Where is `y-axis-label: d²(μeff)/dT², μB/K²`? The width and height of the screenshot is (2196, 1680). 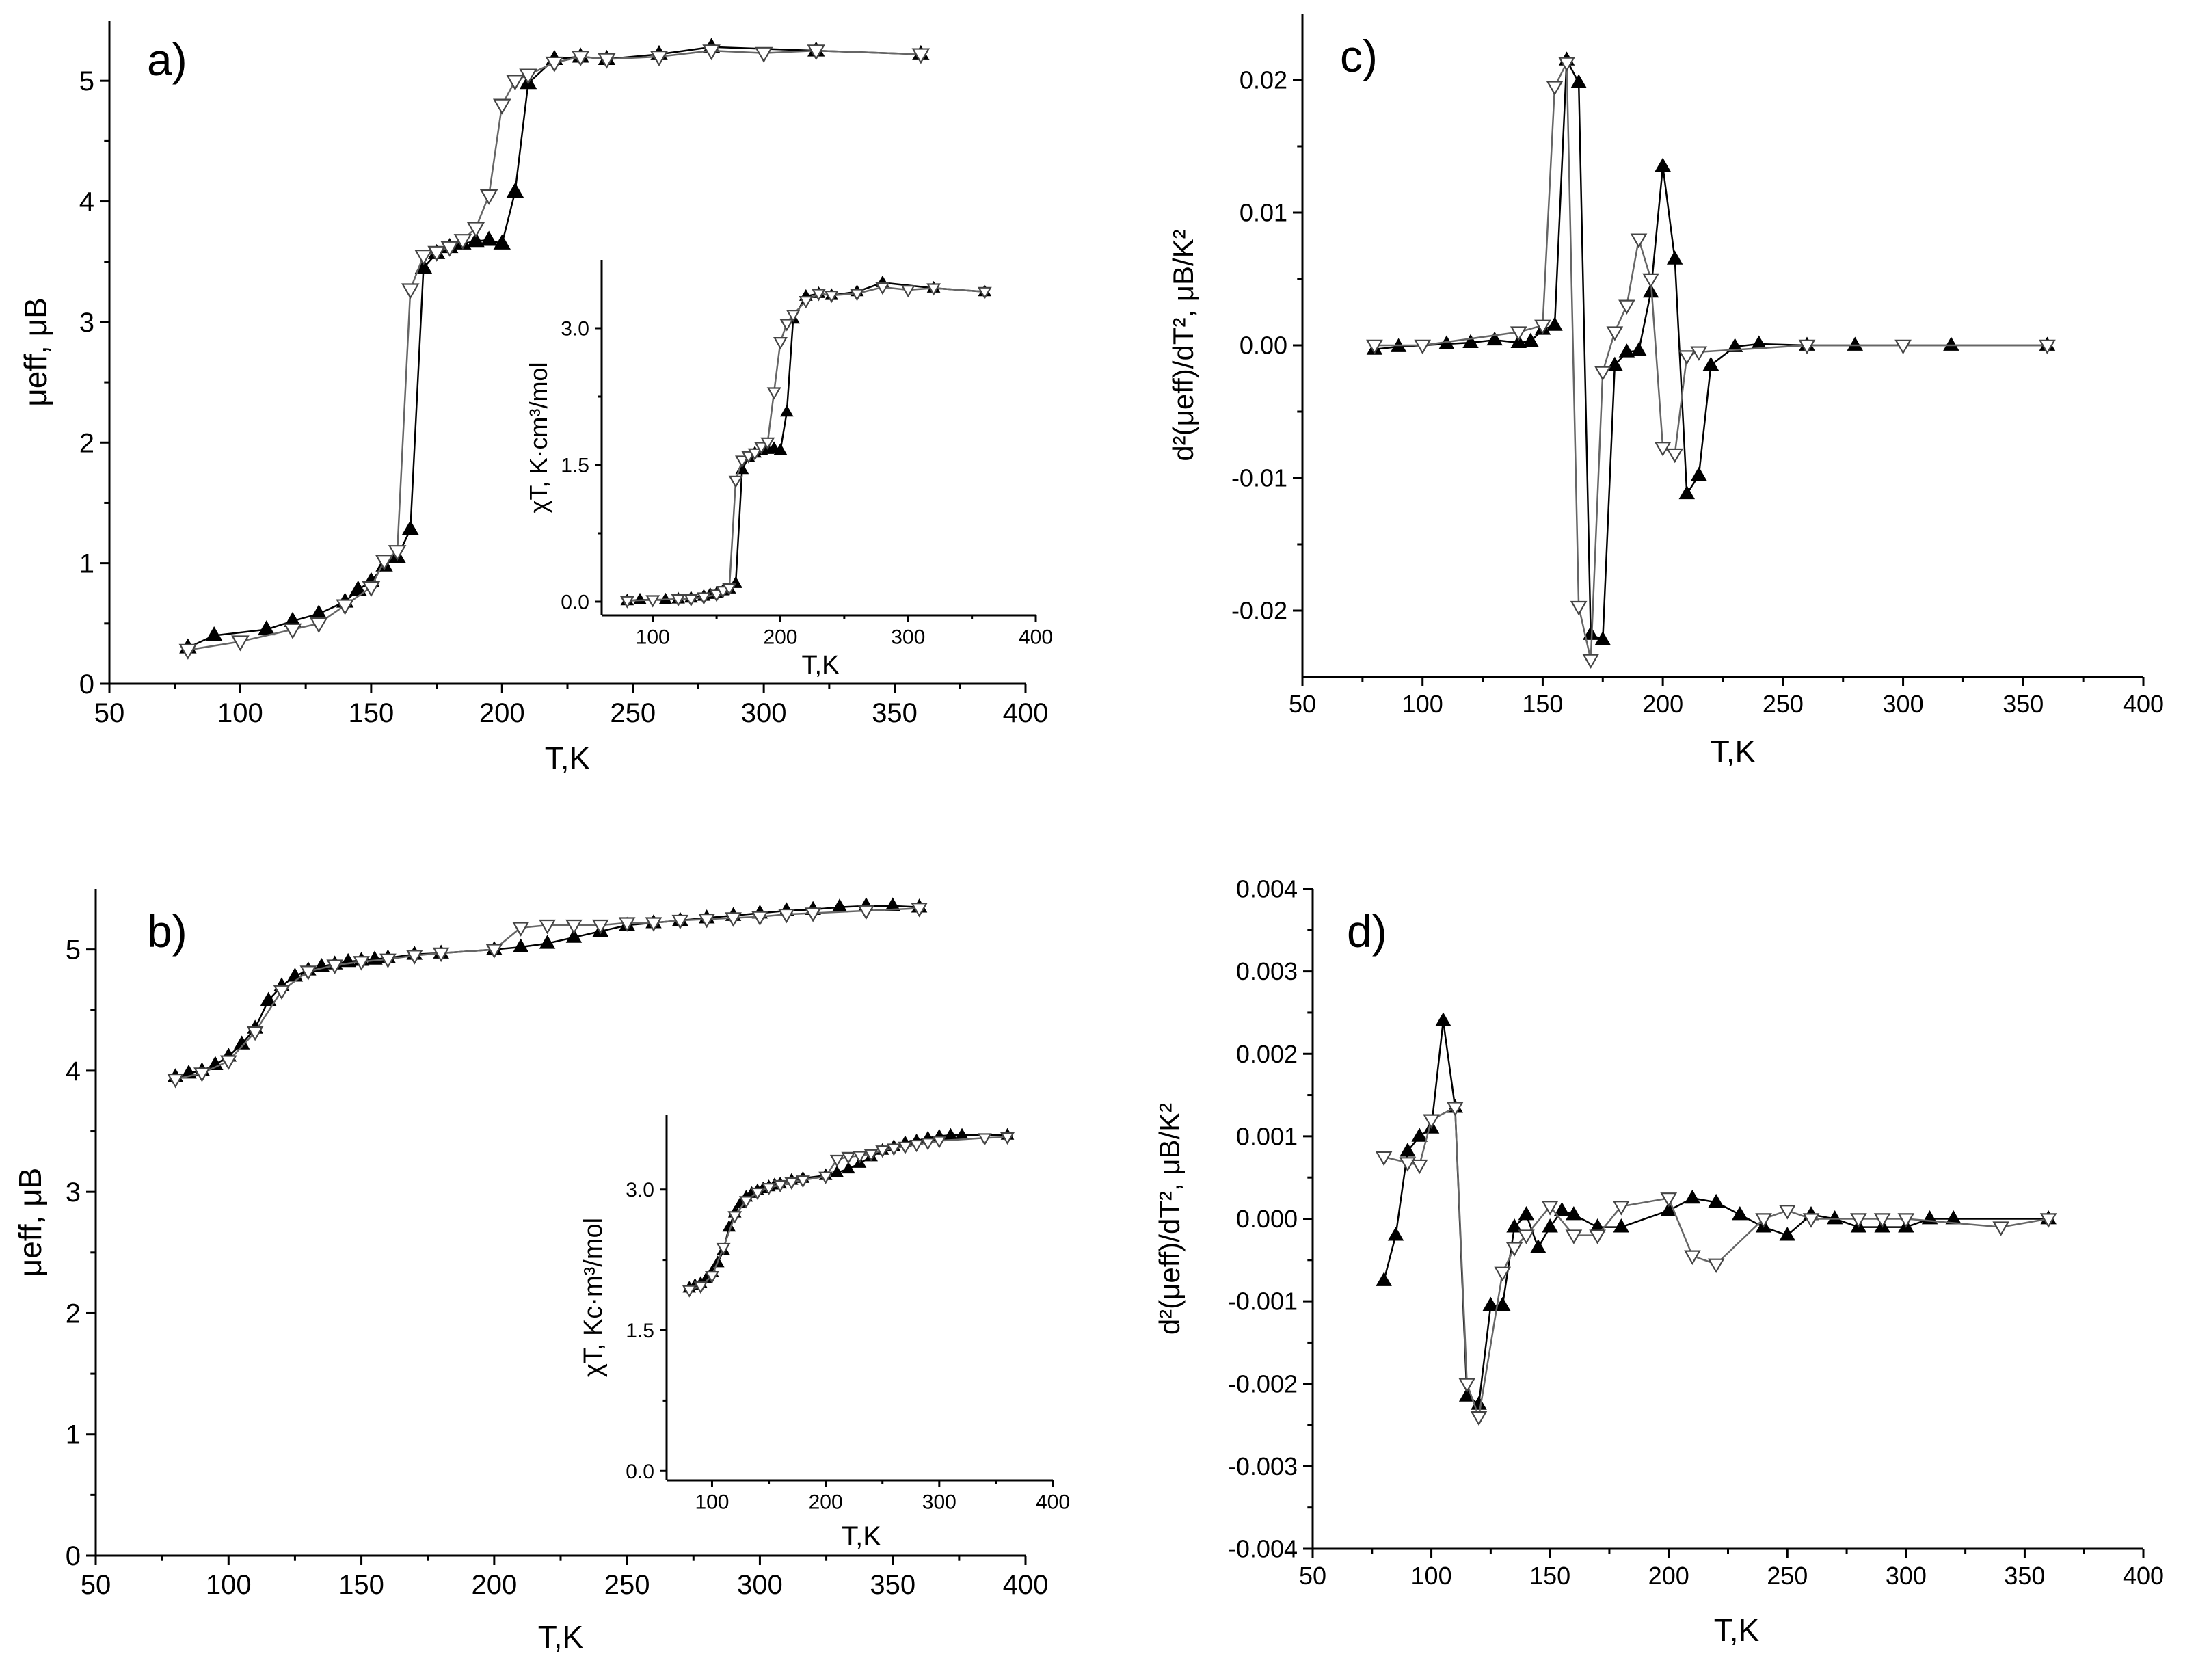 y-axis-label: d²(μeff)/dT², μB/K² is located at coordinates (1183, 345).